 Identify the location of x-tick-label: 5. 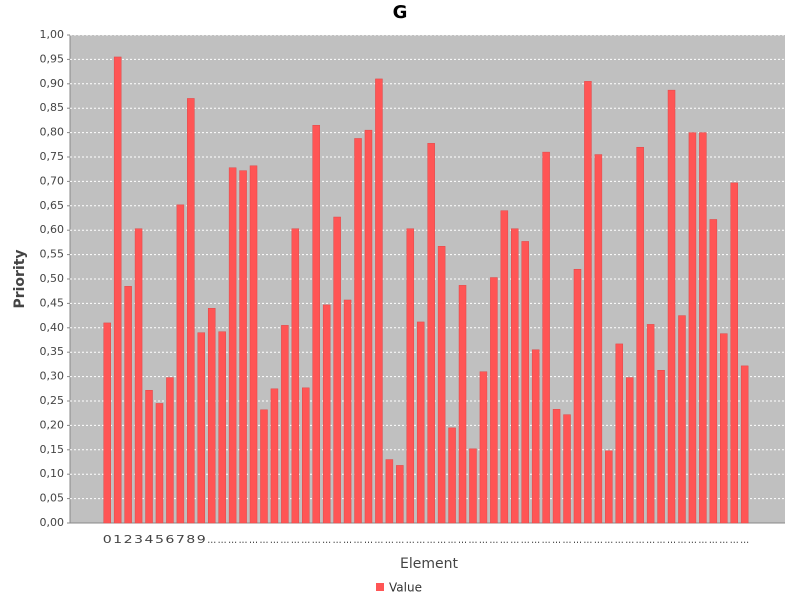
(159, 539).